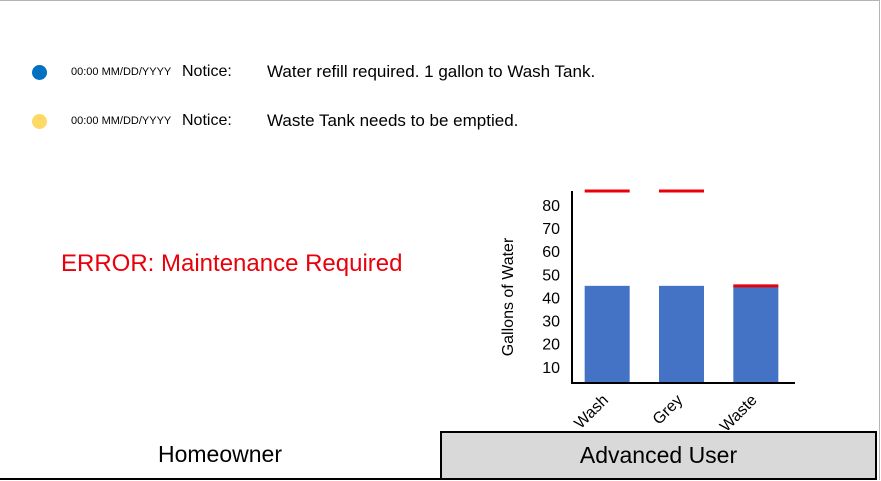 Image resolution: width=881 pixels, height=481 pixels. What do you see at coordinates (232, 263) in the screenshot?
I see `error-message: ERROR: Maintenance Required` at bounding box center [232, 263].